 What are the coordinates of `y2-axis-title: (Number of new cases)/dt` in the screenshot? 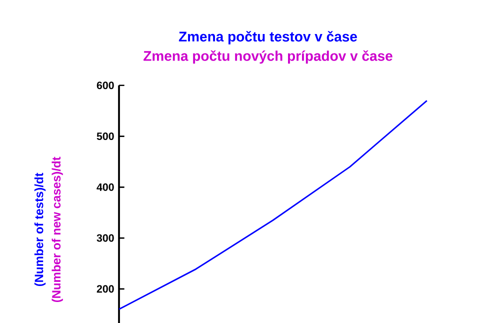 It's located at (57, 229).